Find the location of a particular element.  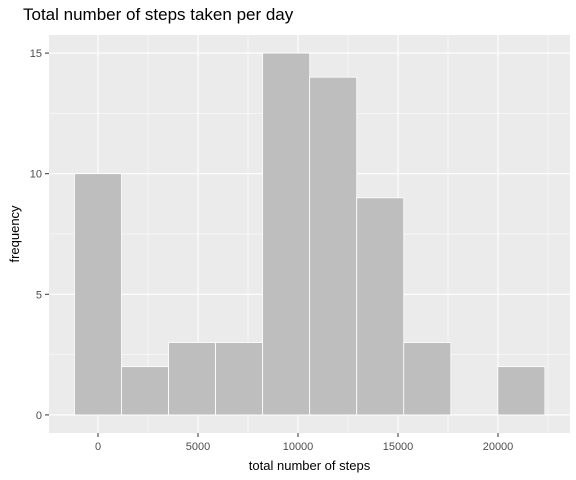

x-tick-label: 0 is located at coordinates (98, 447).